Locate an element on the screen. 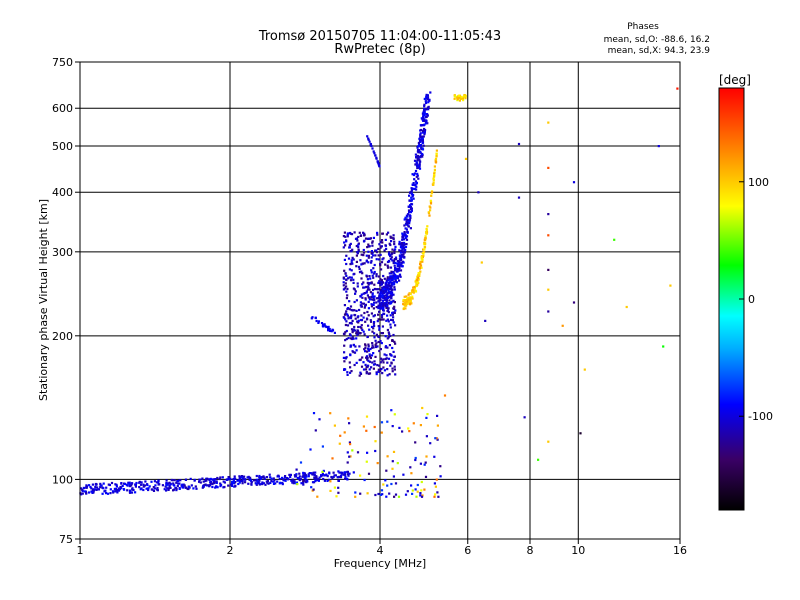 The height and width of the screenshot is (600, 800). x-tick-label: 10 is located at coordinates (578, 550).